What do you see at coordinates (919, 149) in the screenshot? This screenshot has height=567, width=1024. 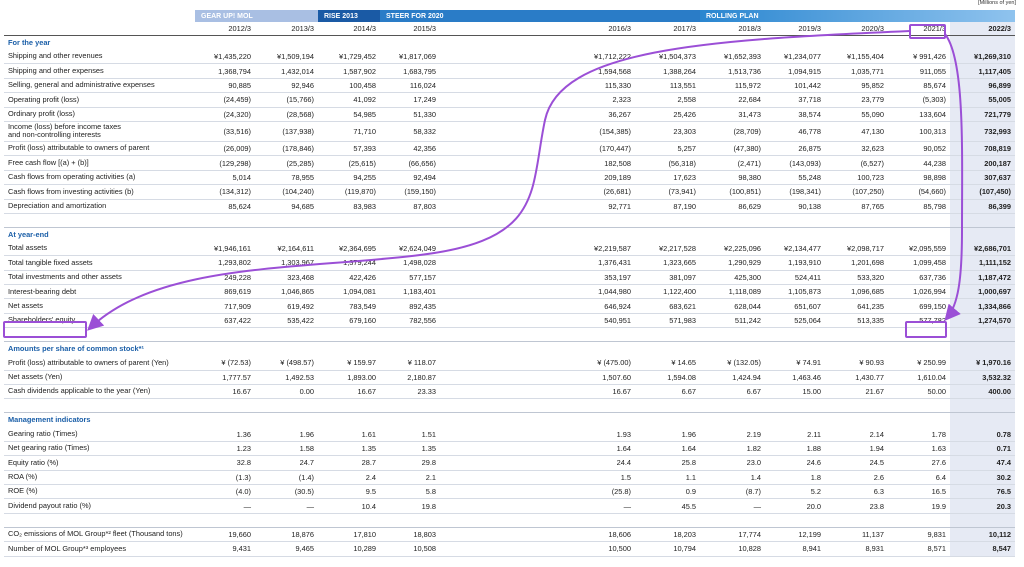 I see `cell: 90,052` at bounding box center [919, 149].